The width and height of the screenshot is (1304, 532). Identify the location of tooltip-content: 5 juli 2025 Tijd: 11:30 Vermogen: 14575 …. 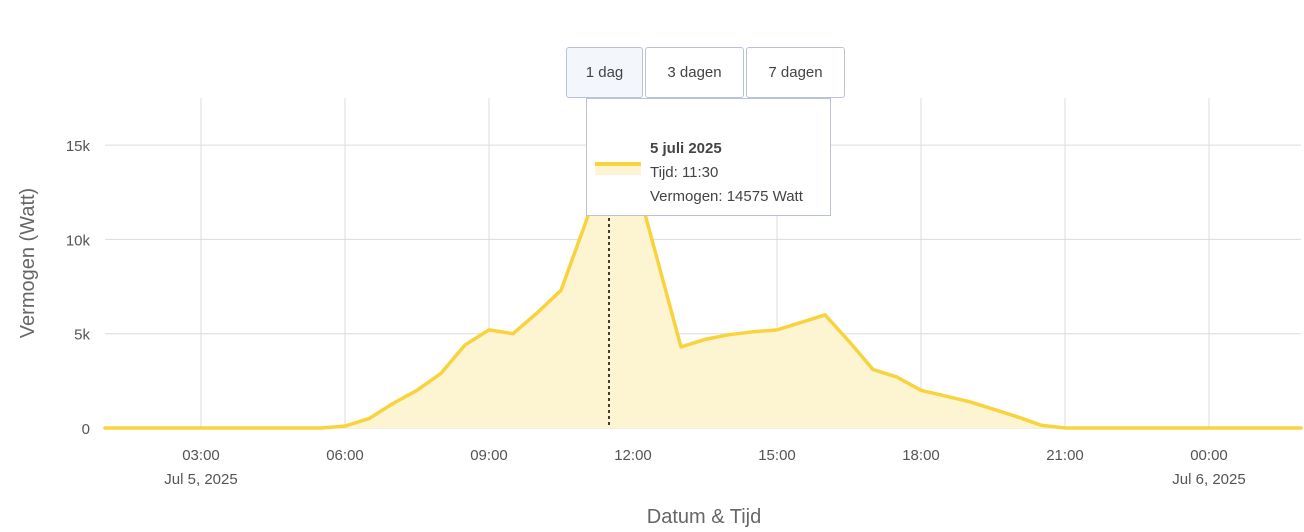
(726, 173).